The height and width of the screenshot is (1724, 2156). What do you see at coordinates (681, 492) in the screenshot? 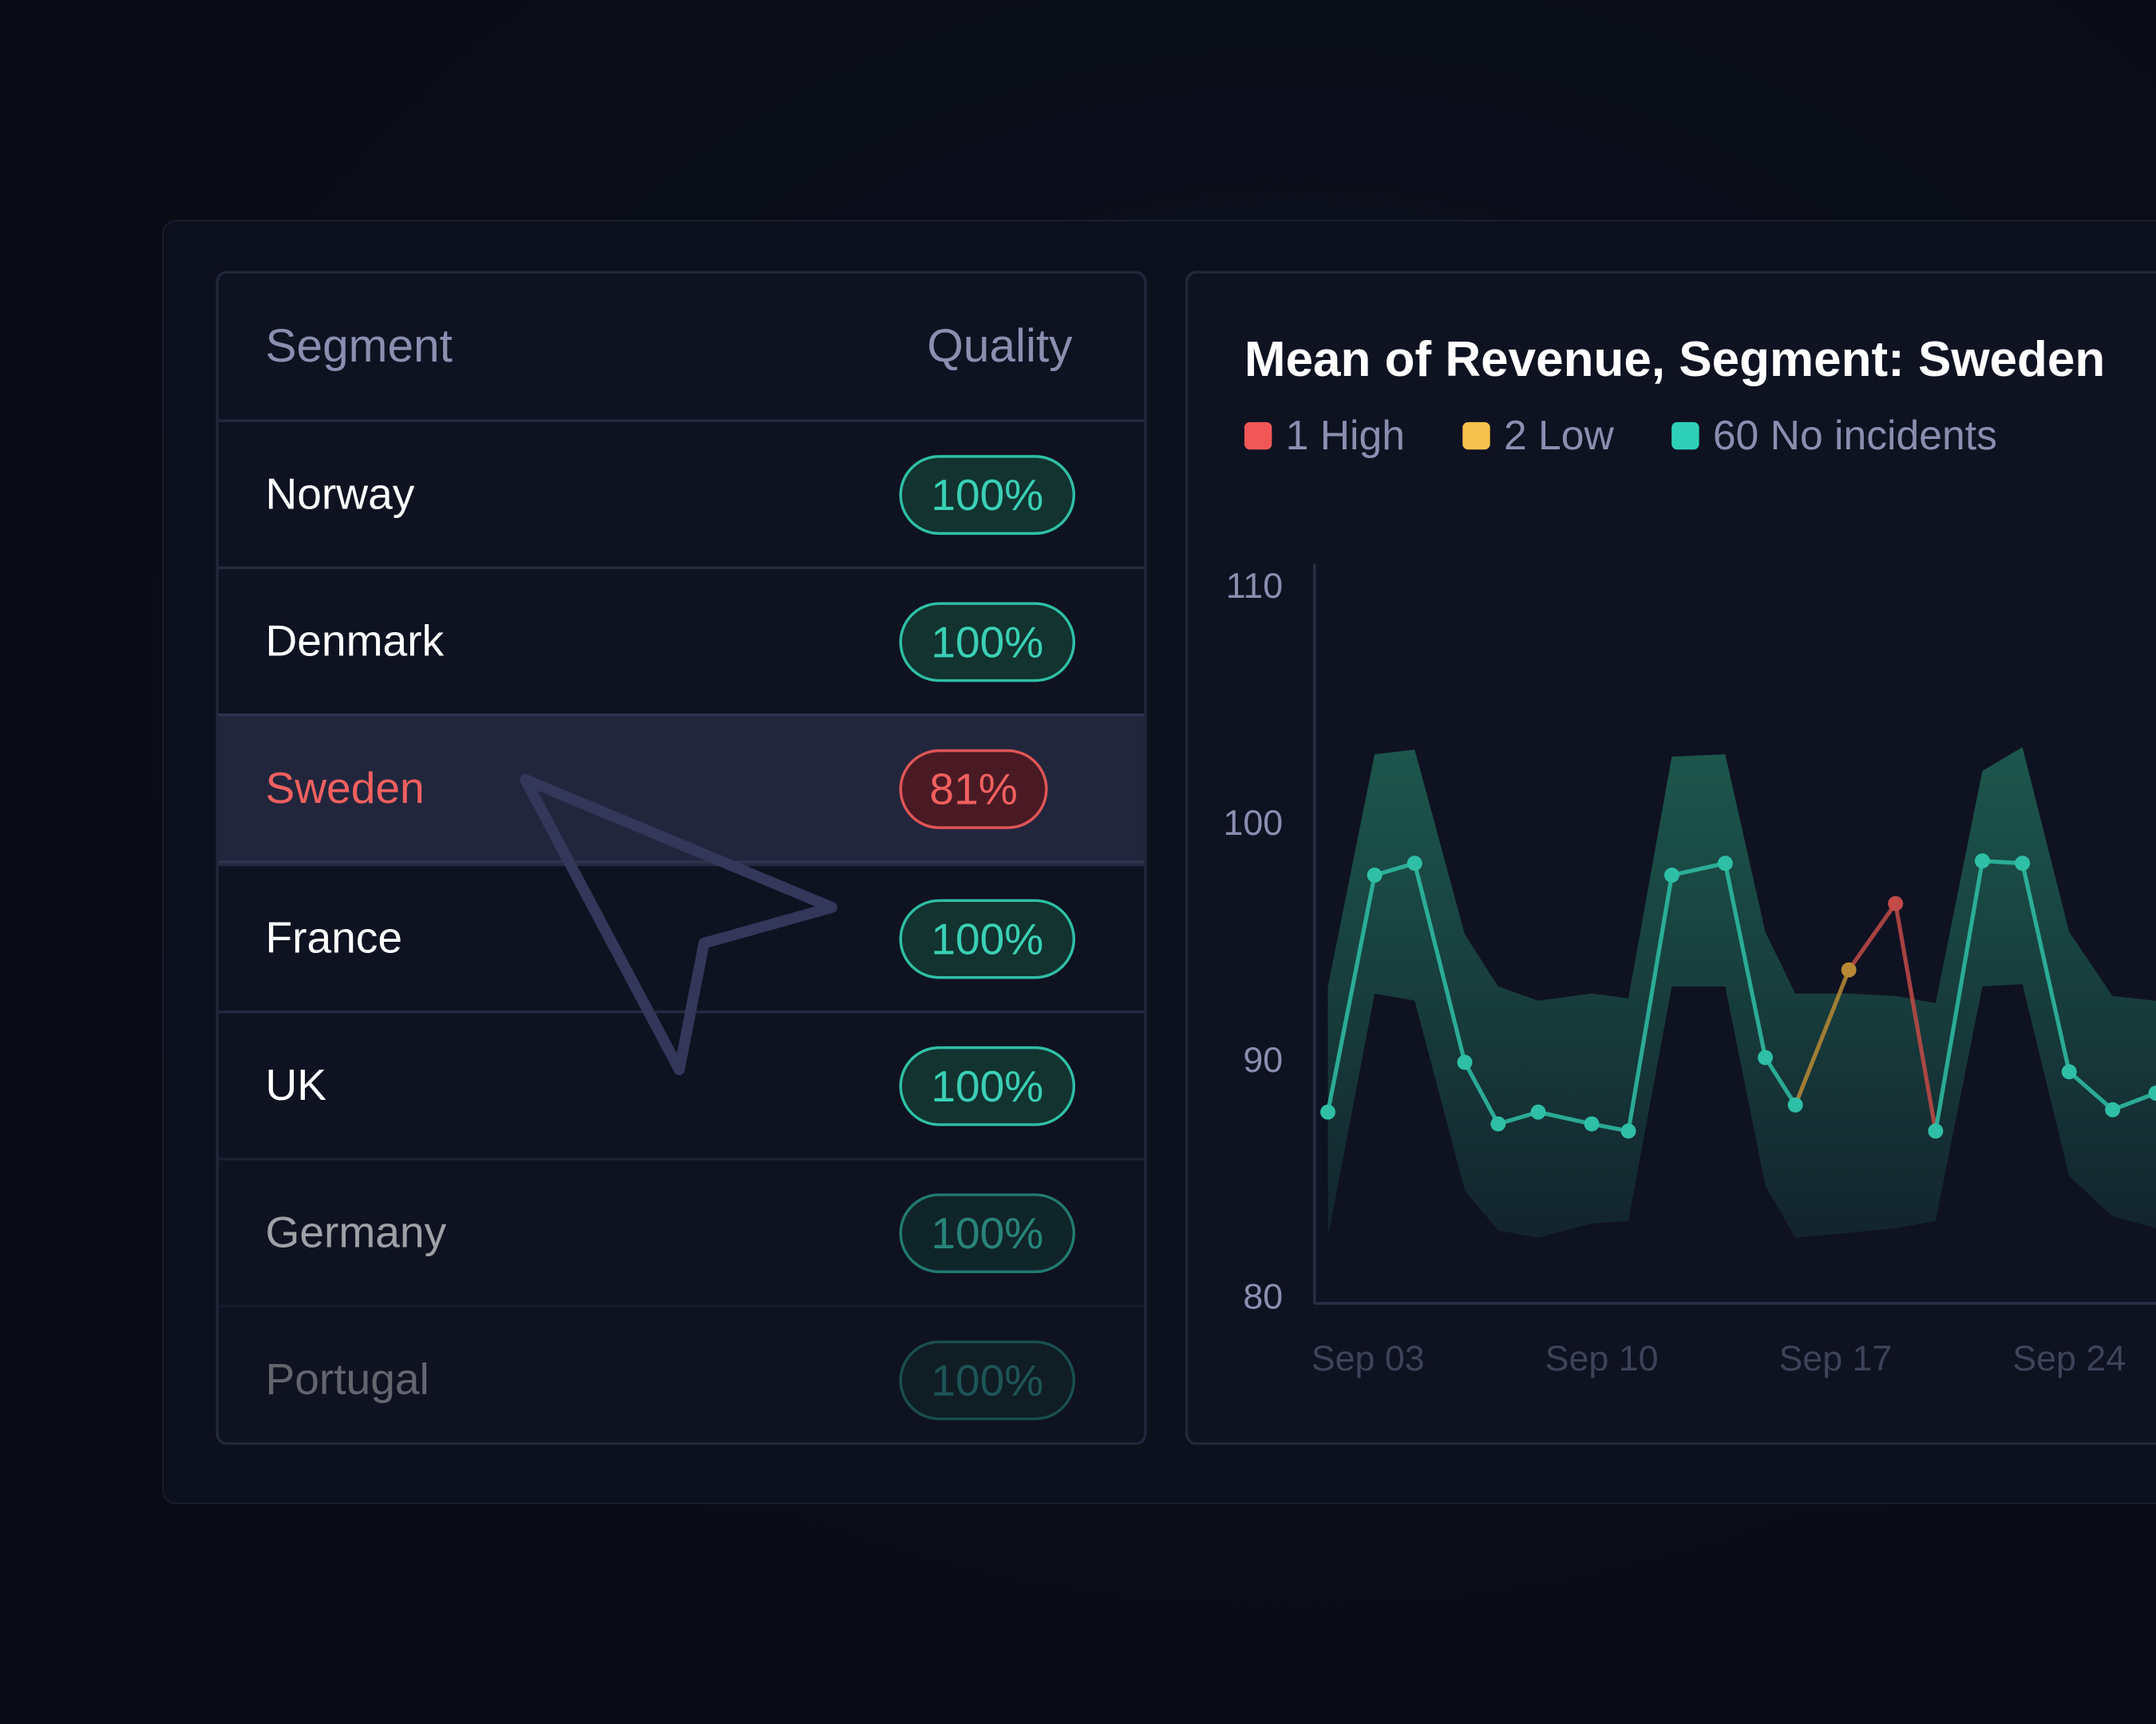
I see `table-row: Norway 100%` at bounding box center [681, 492].